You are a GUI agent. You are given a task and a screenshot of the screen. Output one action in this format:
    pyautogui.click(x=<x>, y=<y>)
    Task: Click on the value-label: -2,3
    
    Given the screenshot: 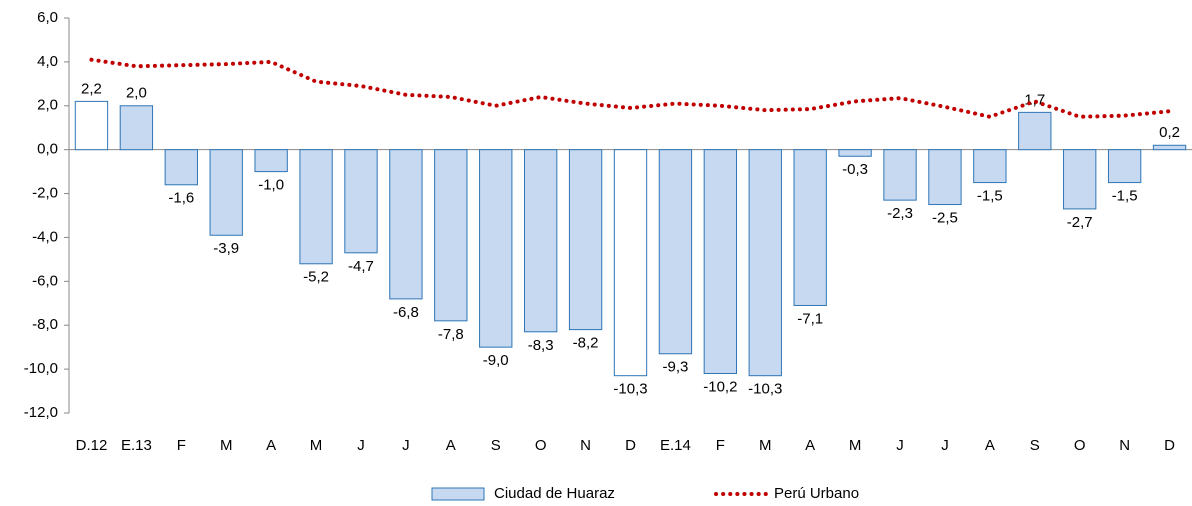 What is the action you would take?
    pyautogui.click(x=900, y=213)
    